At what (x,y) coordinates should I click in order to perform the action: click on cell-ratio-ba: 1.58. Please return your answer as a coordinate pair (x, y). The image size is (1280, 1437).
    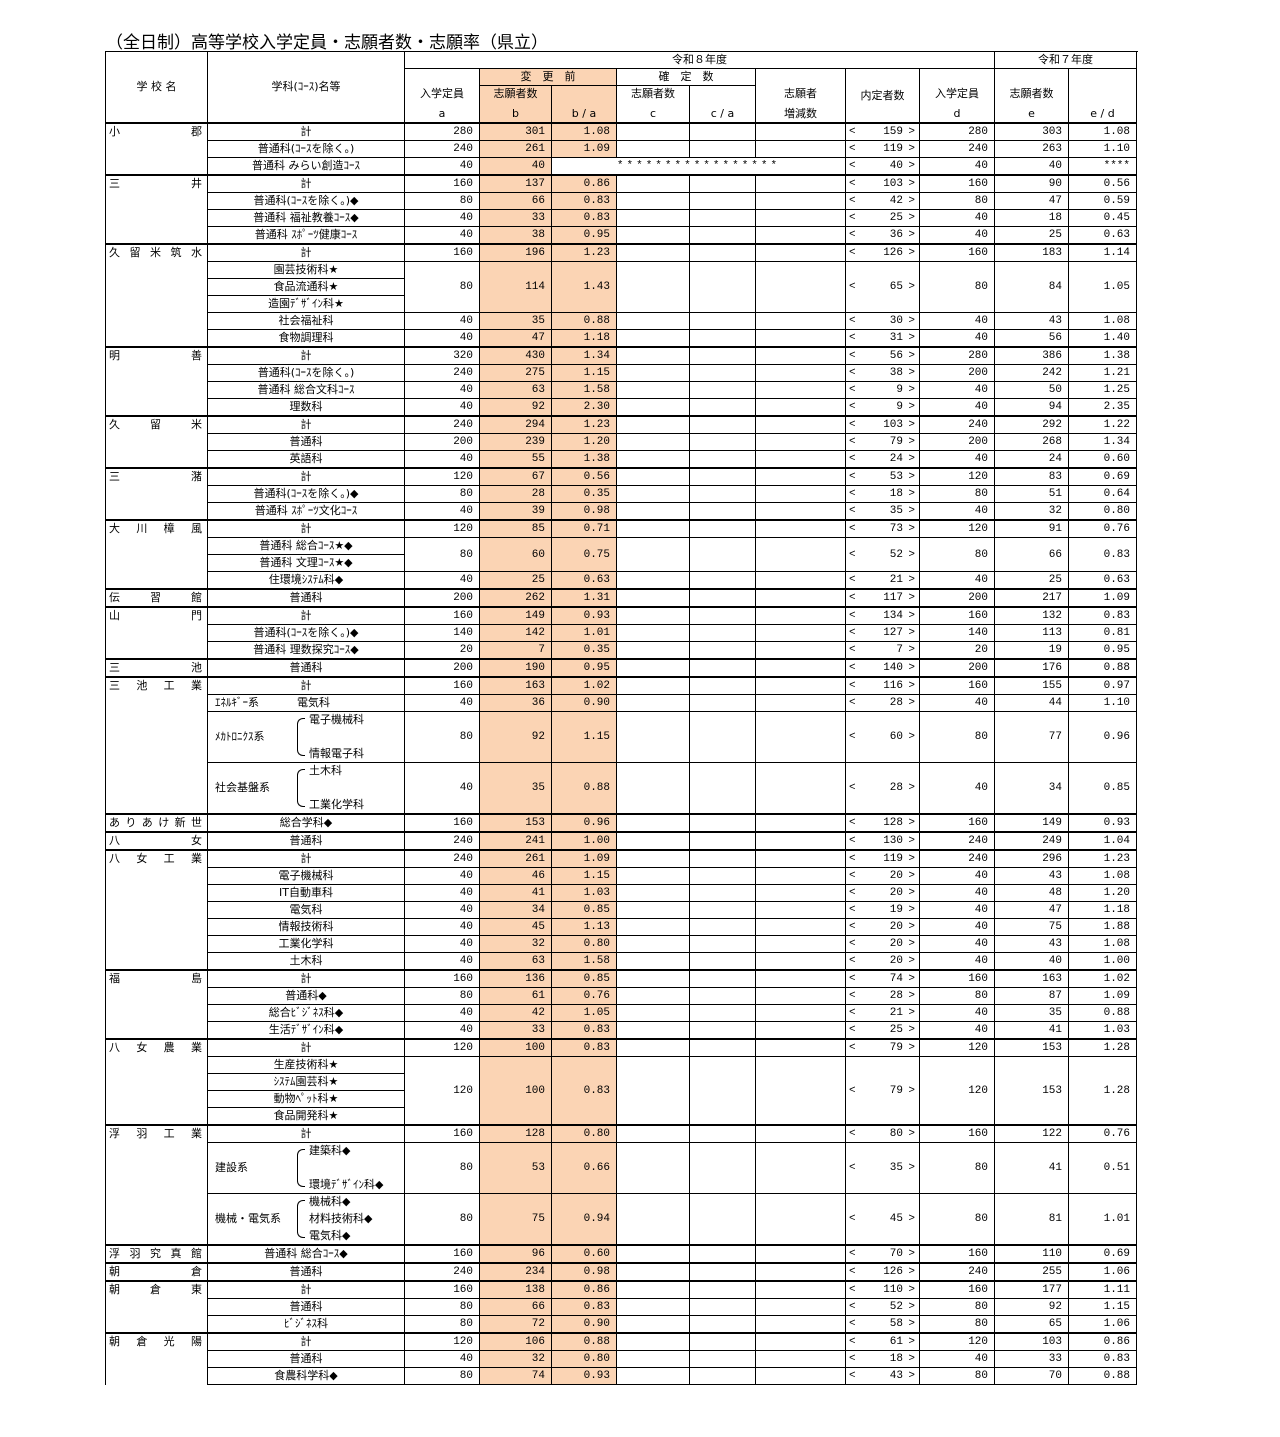
    Looking at the image, I should click on (584, 390).